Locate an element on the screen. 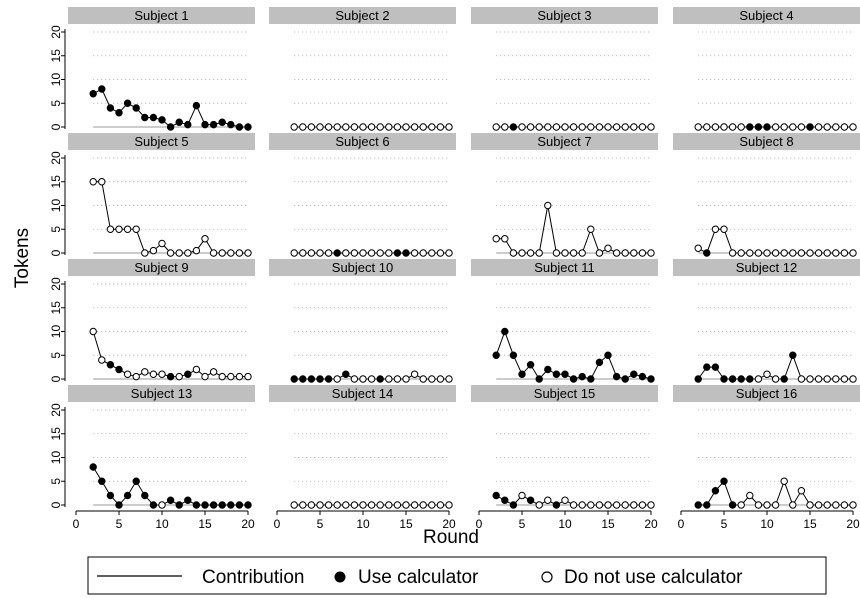 Image resolution: width=860 pixels, height=598 pixels. panel: Subject 4 is located at coordinates (766, 69).